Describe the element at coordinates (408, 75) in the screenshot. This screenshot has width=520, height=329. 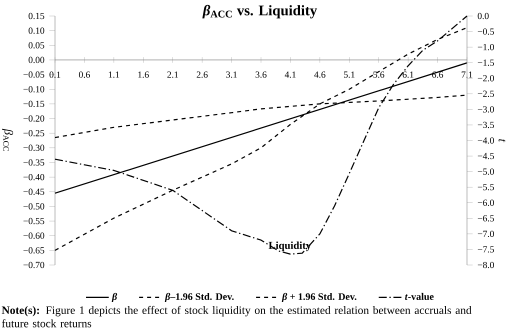
I see `x-tick-label: 6.1` at that location.